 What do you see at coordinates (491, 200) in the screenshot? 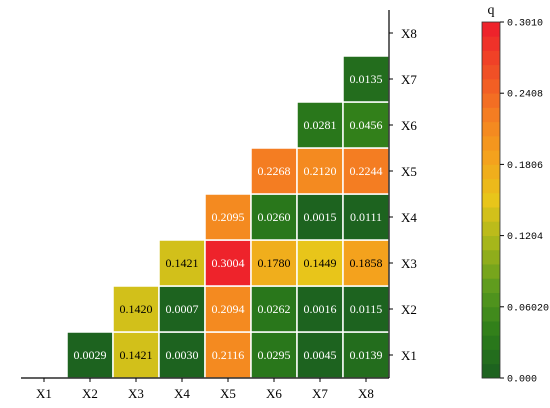
I see `colorbar-frame` at bounding box center [491, 200].